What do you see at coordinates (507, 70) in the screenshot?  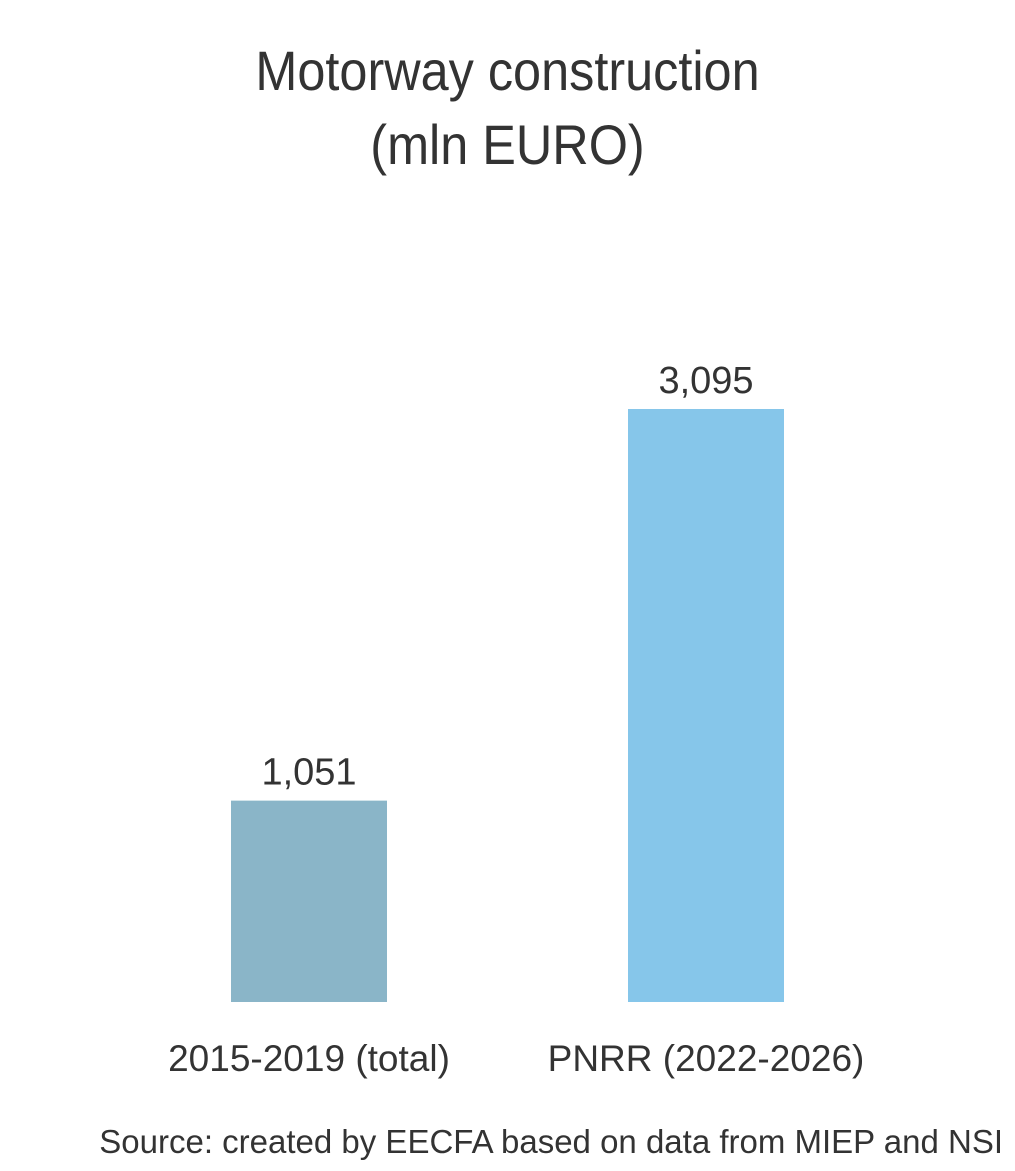 I see `chart-title-line-1: Motorway construction` at bounding box center [507, 70].